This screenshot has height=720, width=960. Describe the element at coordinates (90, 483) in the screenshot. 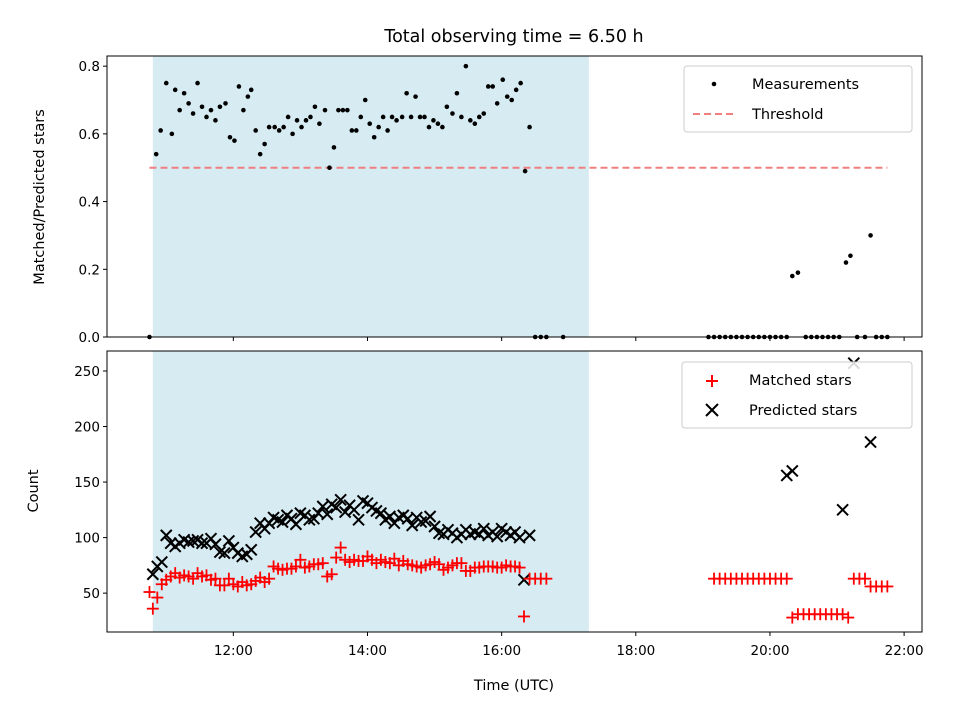

I see `bottom-y-axis: 50 100 150 200 250` at that location.